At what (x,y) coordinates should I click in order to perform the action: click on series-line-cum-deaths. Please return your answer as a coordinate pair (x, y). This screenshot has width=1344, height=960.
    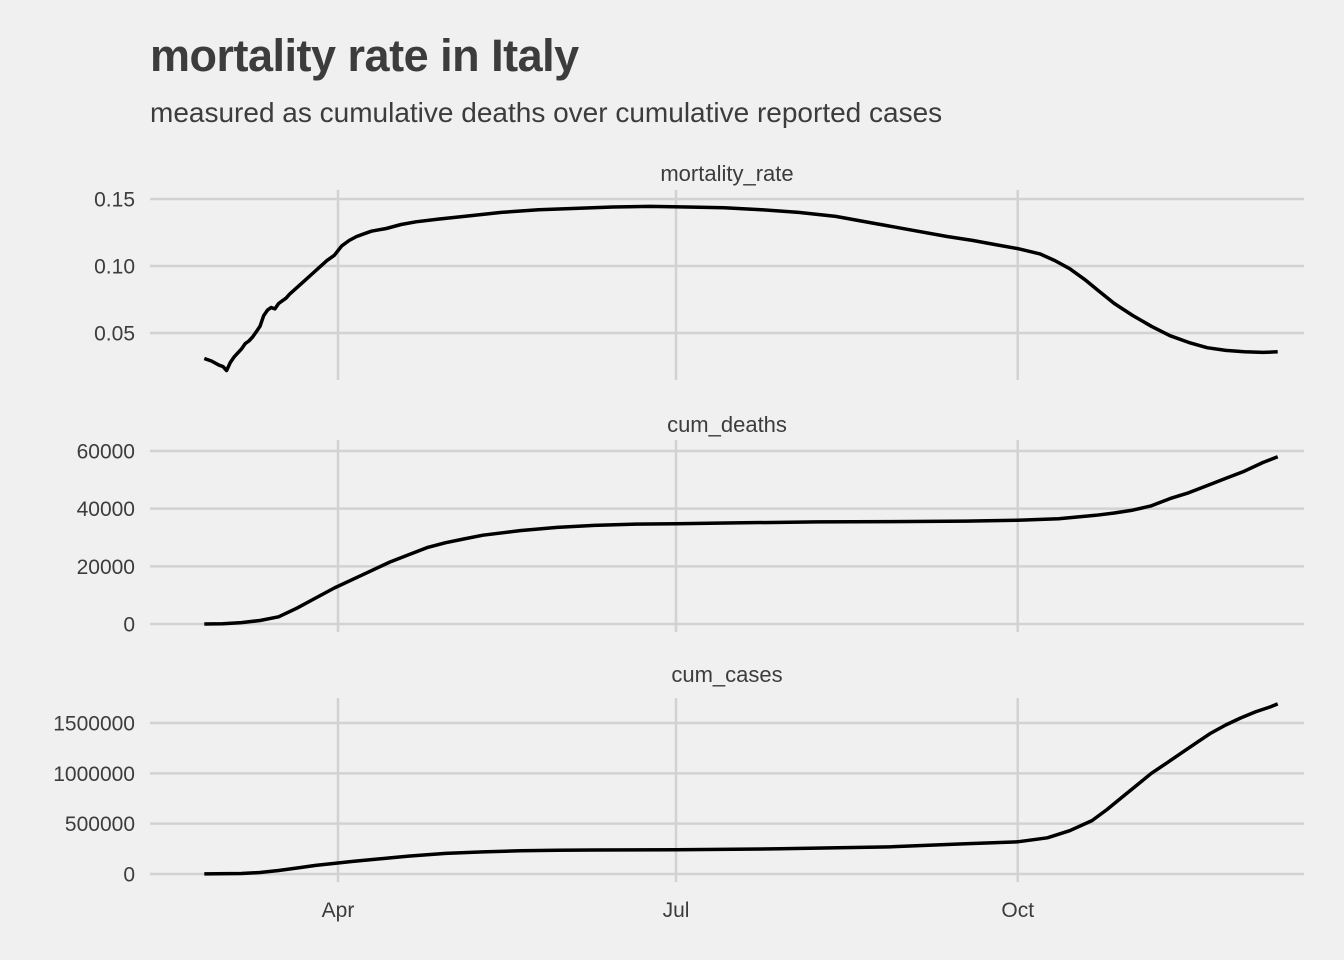
    Looking at the image, I should click on (741, 540).